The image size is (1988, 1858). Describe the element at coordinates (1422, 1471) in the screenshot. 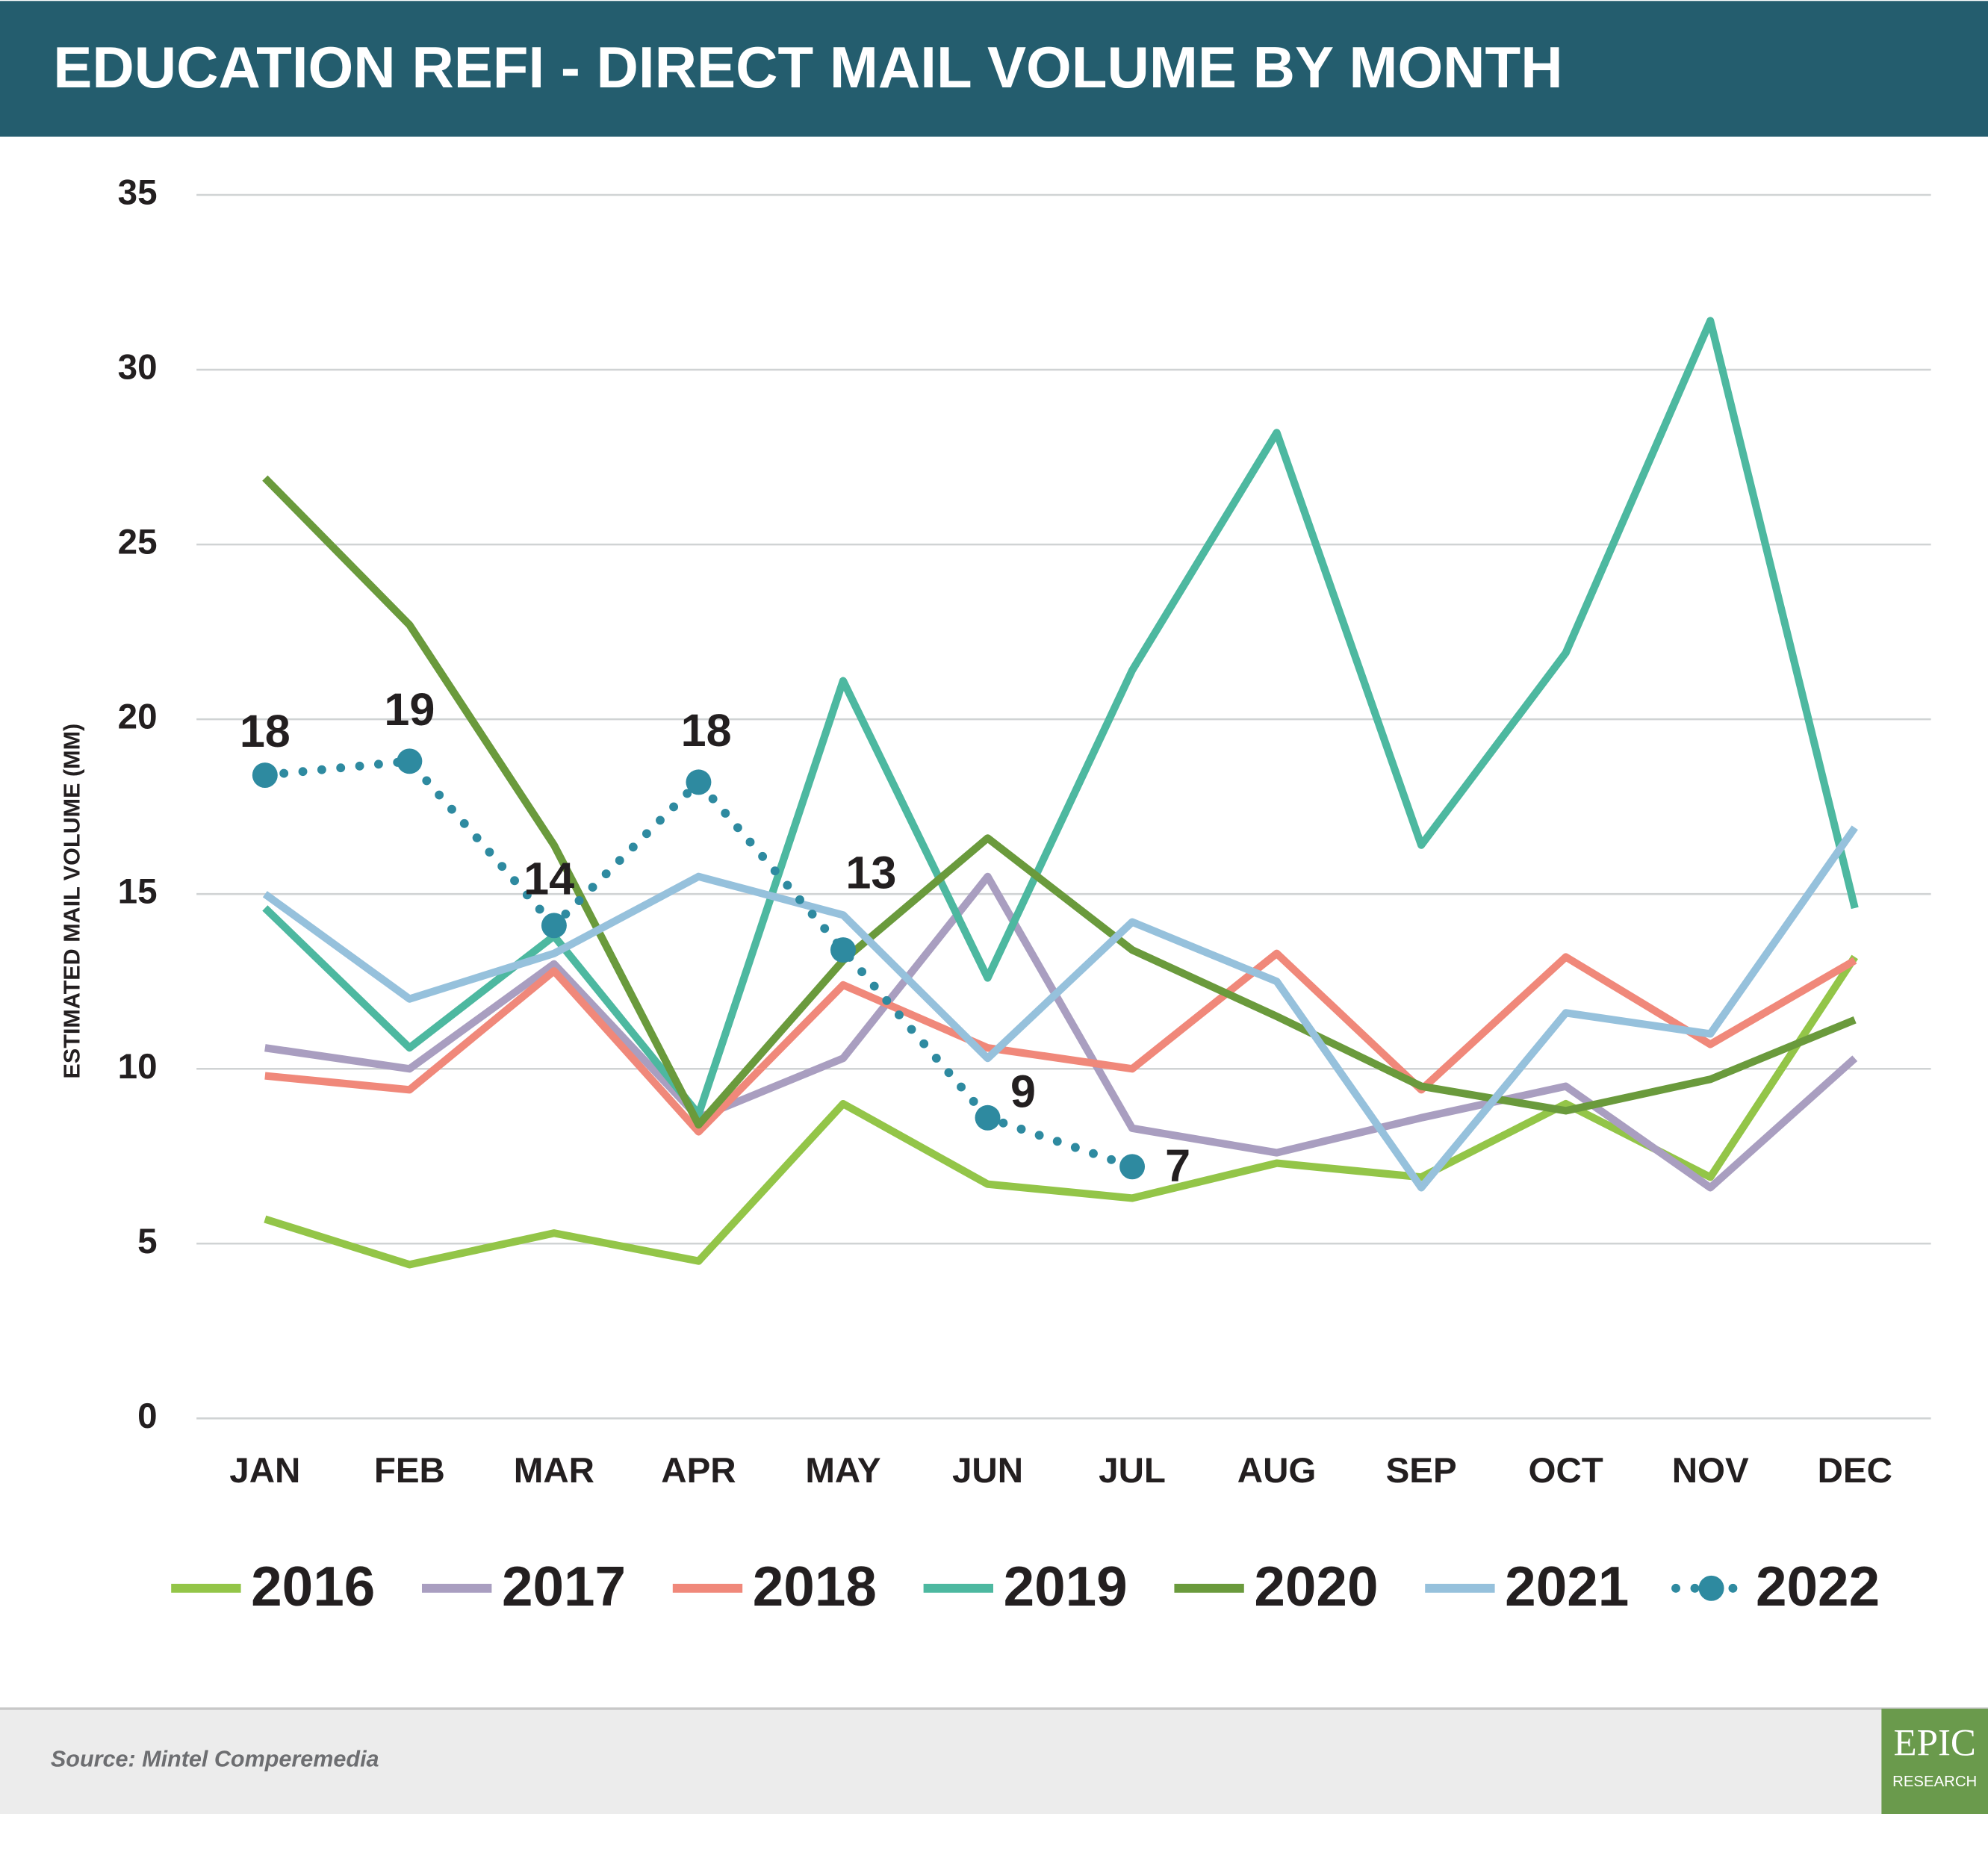

I see `x-tick-label: SEP` at that location.